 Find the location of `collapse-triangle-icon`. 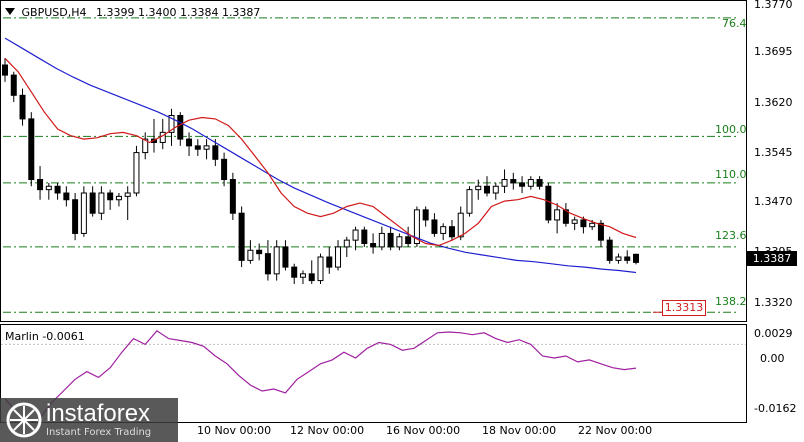

collapse-triangle-icon is located at coordinates (10, 11).